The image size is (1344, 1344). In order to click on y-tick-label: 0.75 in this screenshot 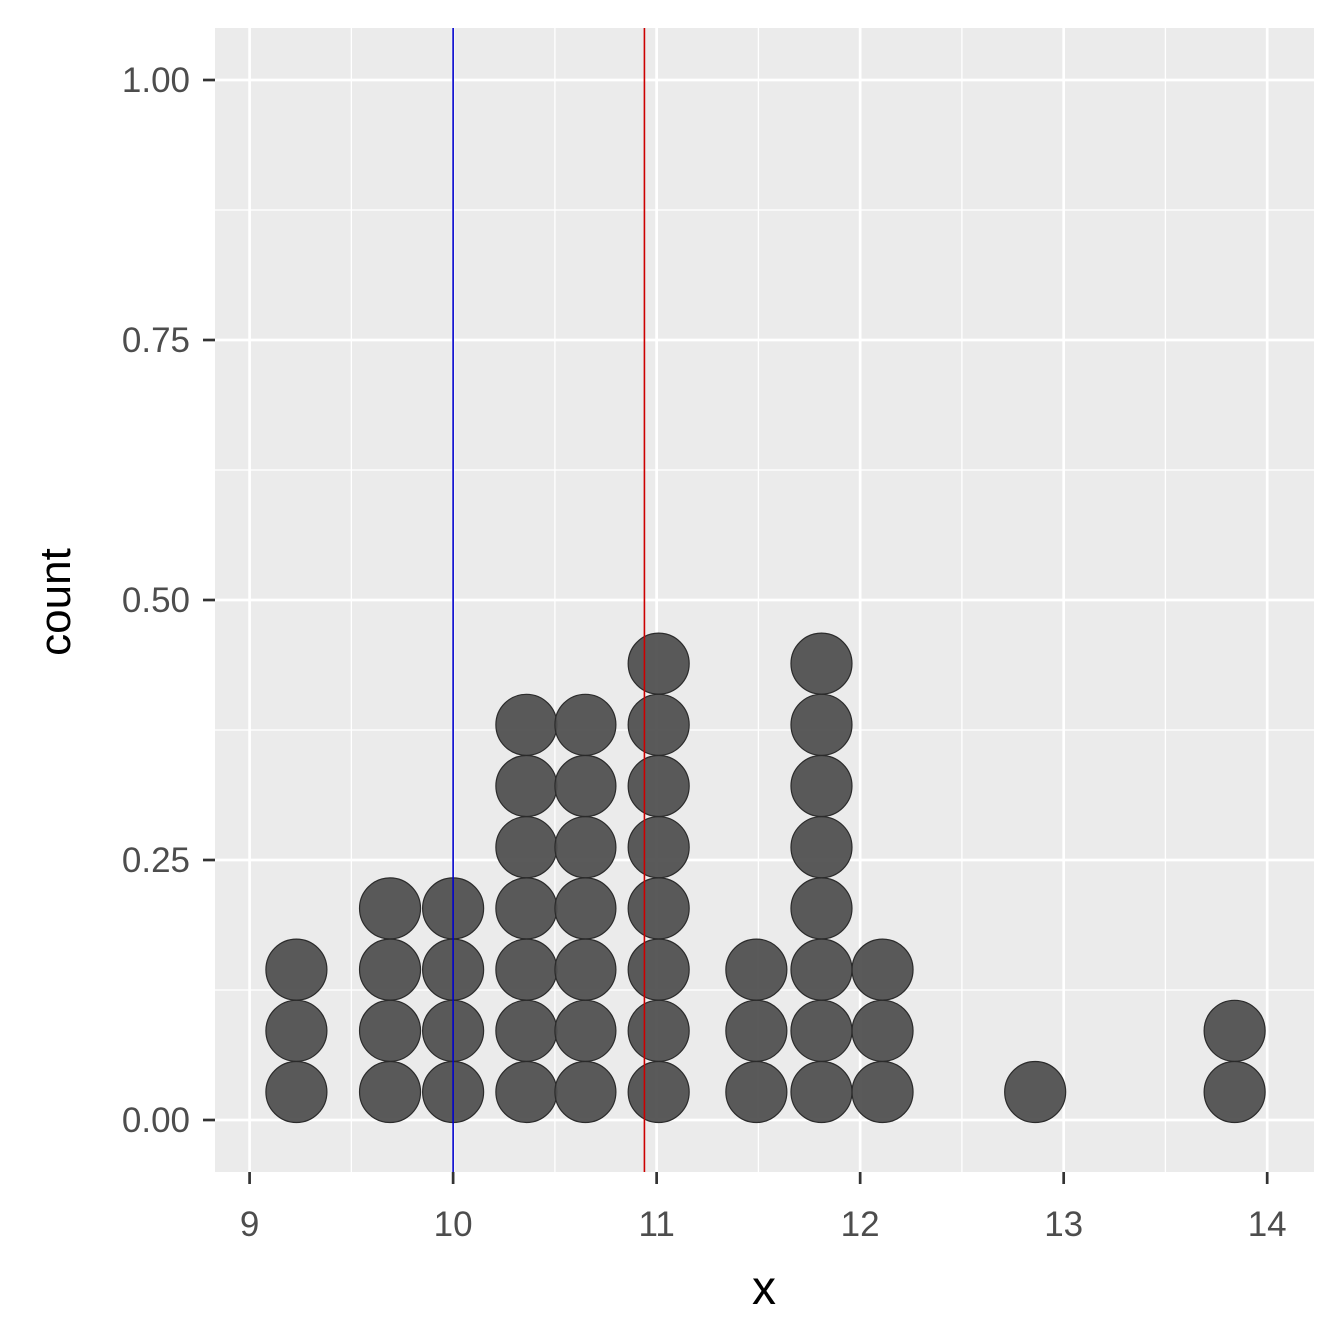, I will do `click(156, 340)`.